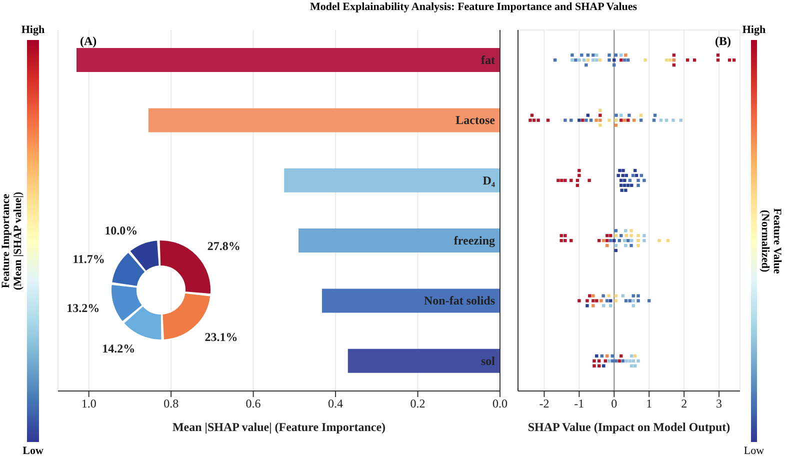 The image size is (787, 471). I want to click on data-label: 14.2%, so click(119, 349).